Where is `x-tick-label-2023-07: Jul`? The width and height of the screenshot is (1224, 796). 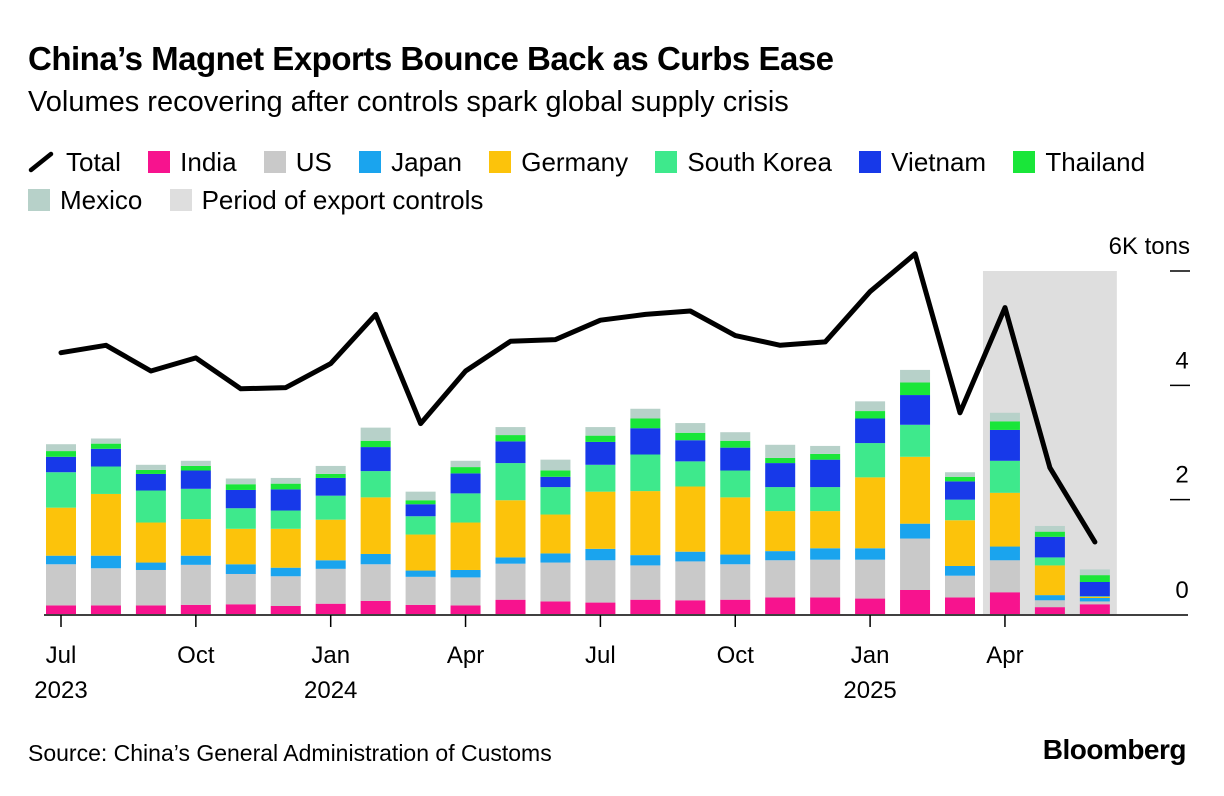 x-tick-label-2023-07: Jul is located at coordinates (61, 655).